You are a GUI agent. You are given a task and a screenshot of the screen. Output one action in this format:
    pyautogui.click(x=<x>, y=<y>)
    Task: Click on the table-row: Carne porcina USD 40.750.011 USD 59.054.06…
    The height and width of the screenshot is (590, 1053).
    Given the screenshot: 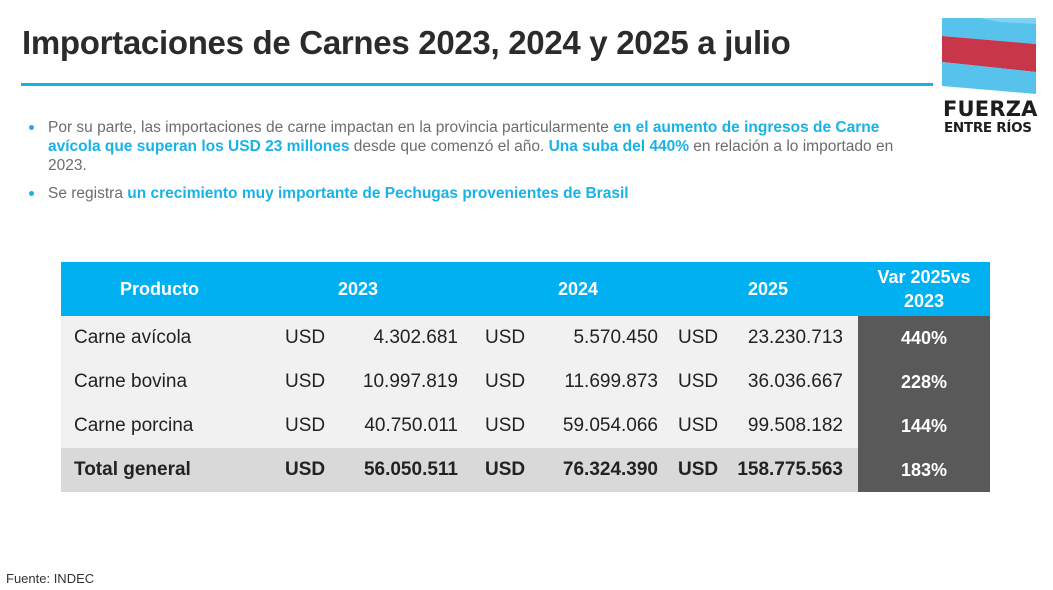 What is the action you would take?
    pyautogui.click(x=525, y=426)
    